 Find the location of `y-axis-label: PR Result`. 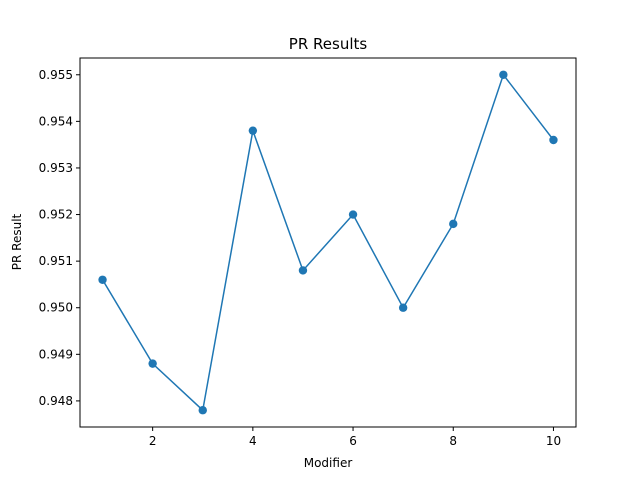

y-axis-label: PR Result is located at coordinates (17, 241).